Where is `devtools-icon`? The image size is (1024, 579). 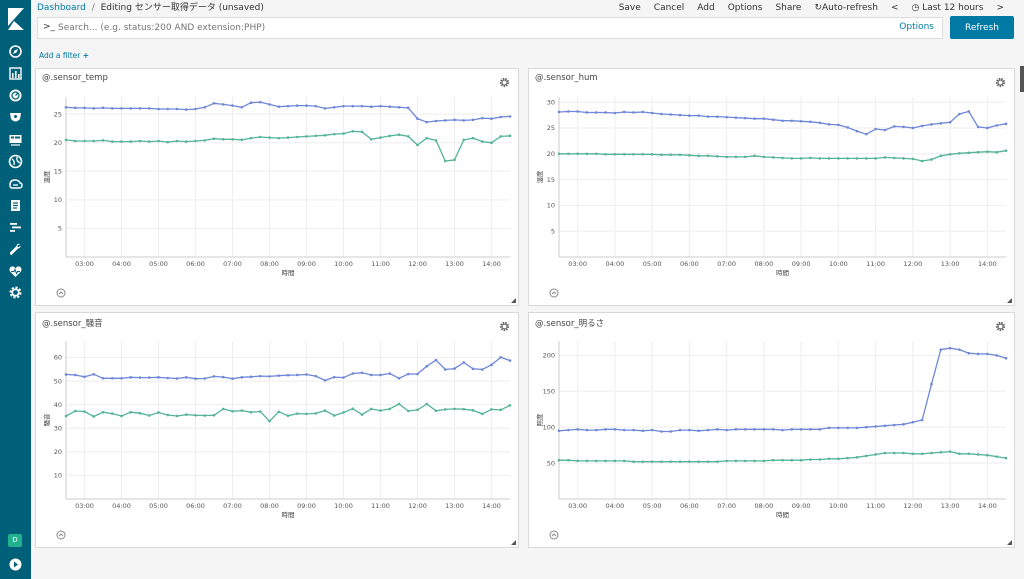 devtools-icon is located at coordinates (15, 249).